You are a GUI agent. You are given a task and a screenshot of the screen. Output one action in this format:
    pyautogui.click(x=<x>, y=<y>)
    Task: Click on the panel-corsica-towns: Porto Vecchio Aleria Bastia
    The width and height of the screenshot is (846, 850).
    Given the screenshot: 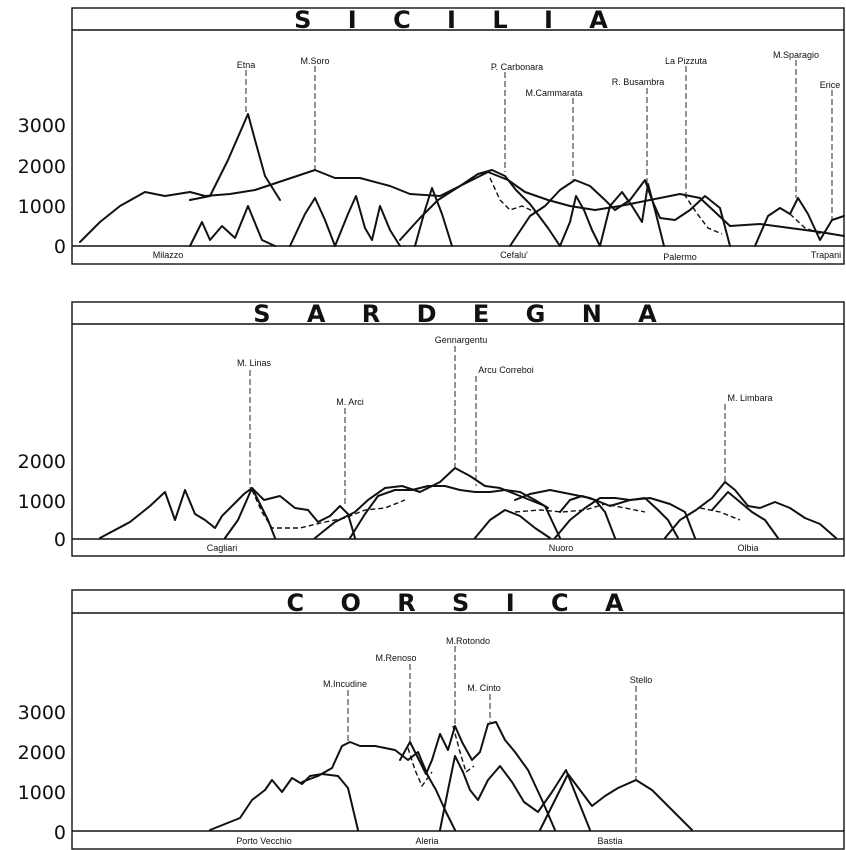 What is the action you would take?
    pyautogui.click(x=429, y=841)
    